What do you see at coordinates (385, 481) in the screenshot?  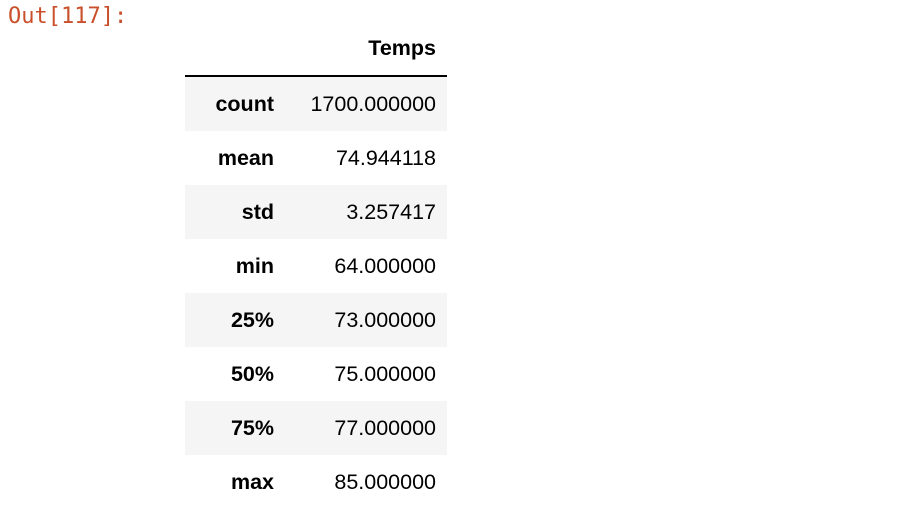 I see `row-value: 85.000000` at bounding box center [385, 481].